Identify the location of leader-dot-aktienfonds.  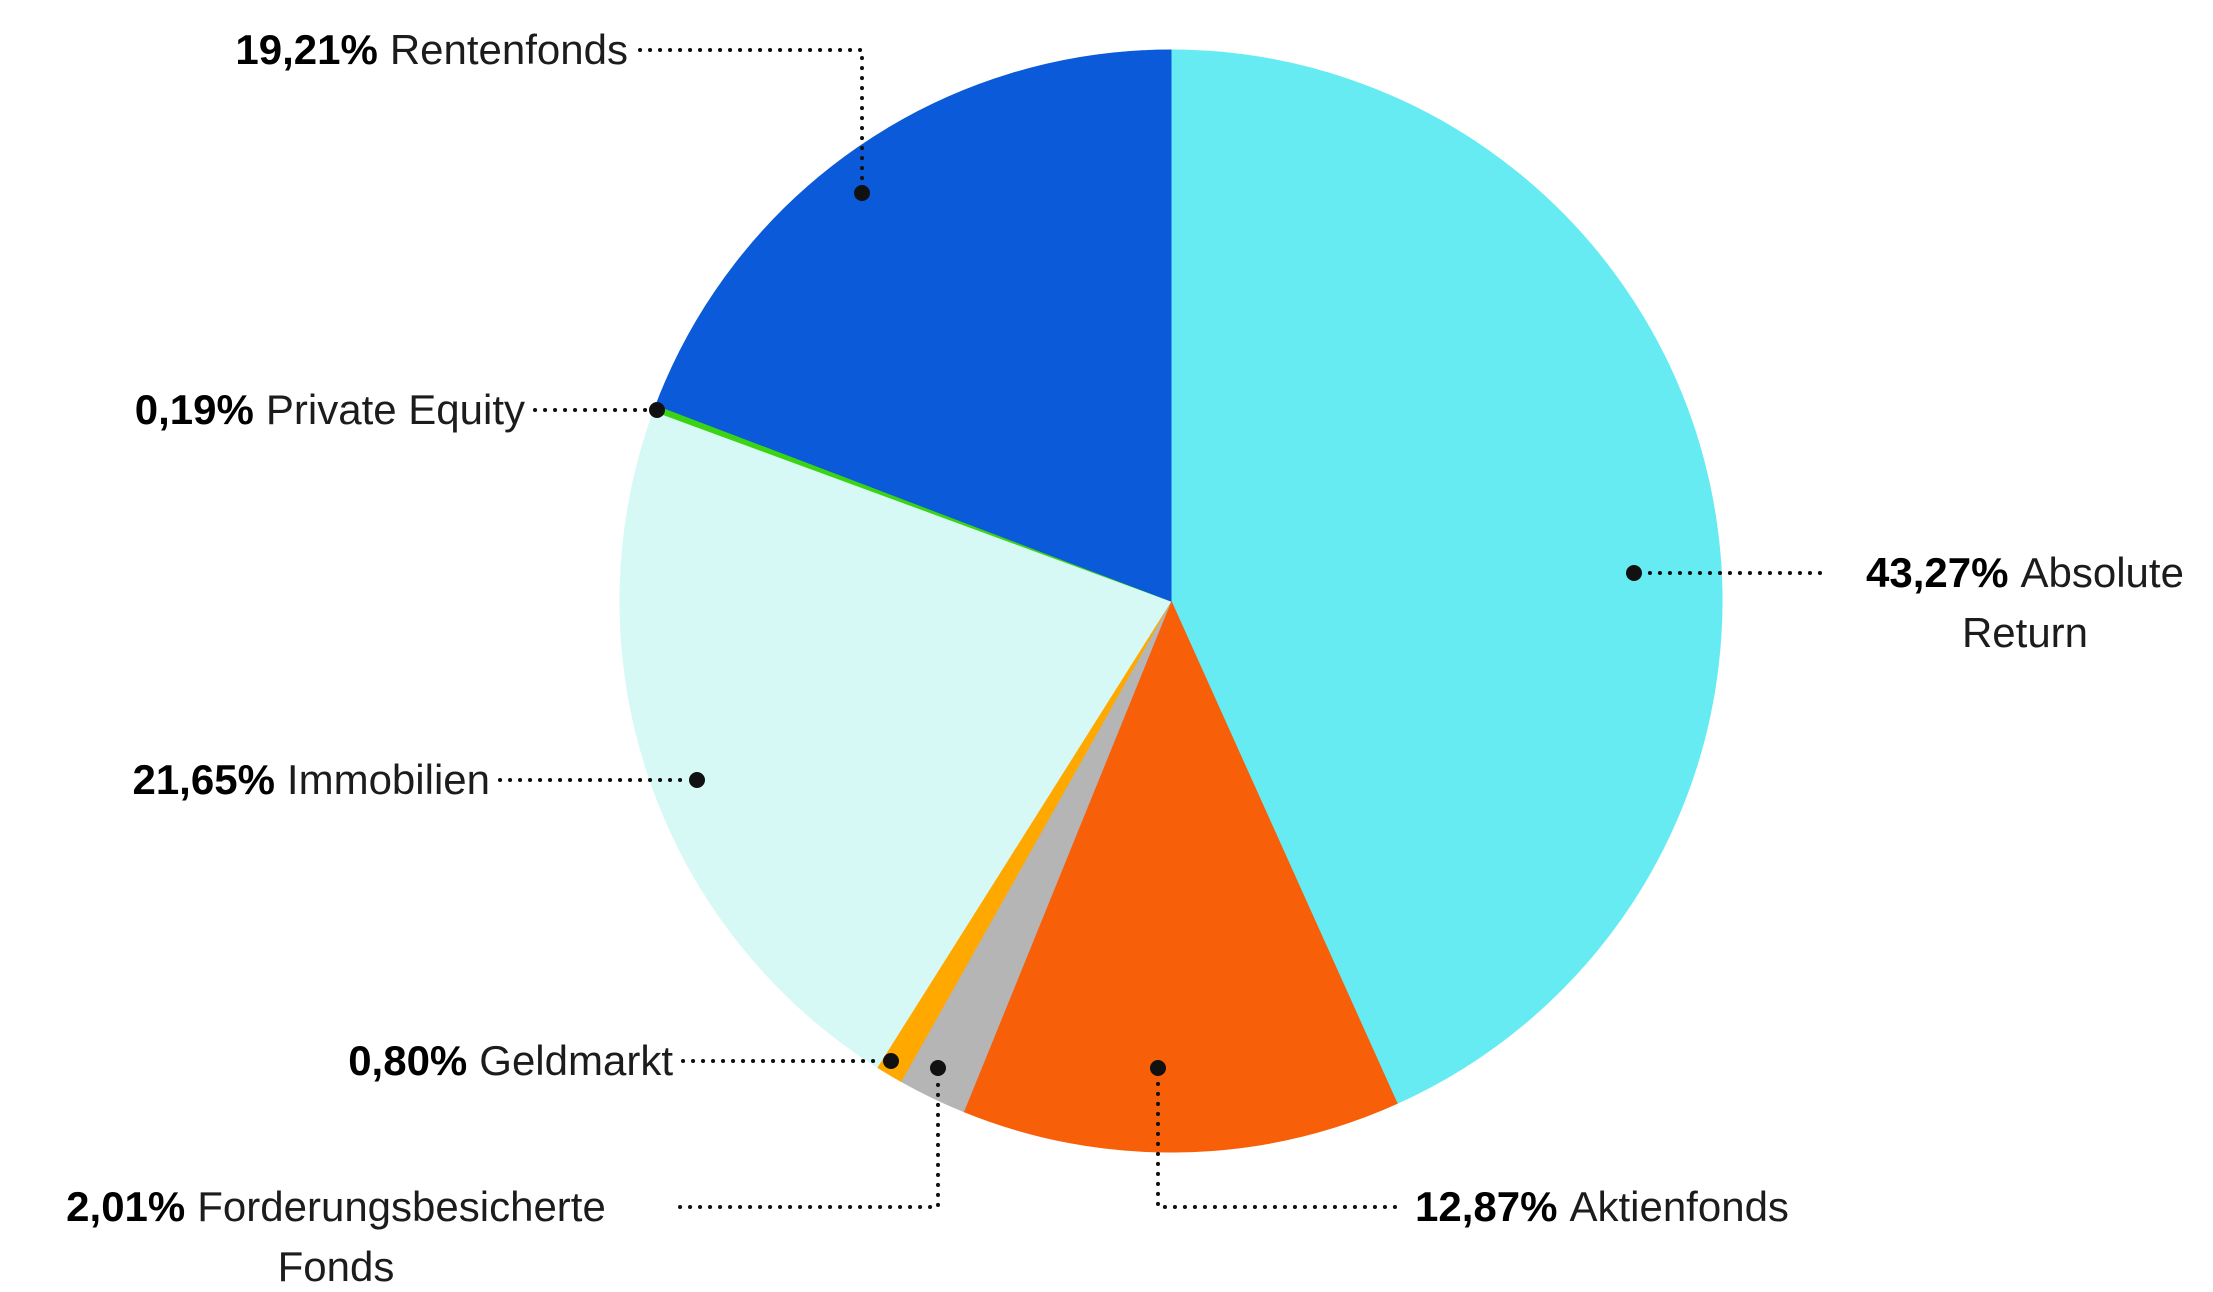
(1158, 1068).